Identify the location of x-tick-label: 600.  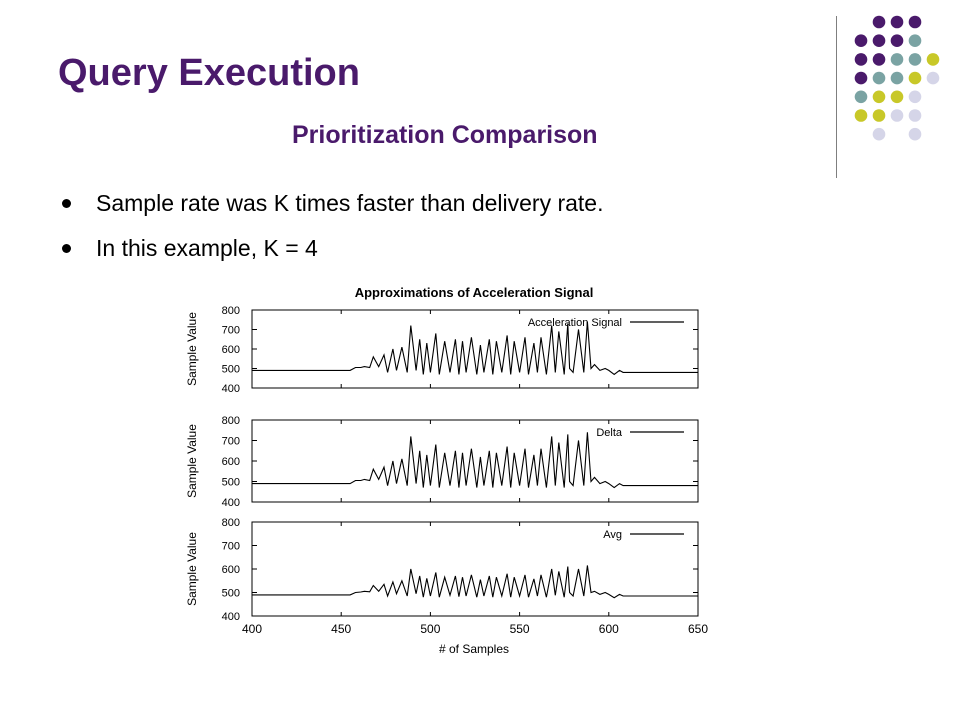
(609, 629).